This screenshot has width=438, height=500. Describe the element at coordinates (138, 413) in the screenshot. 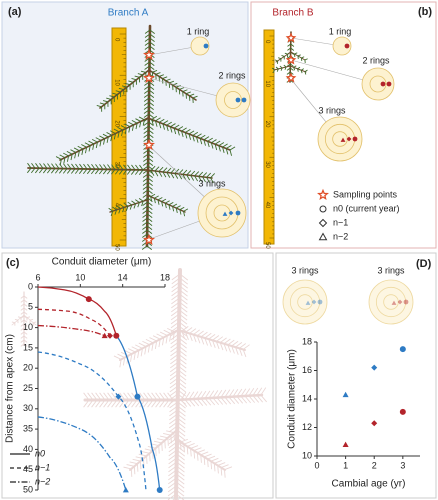

I see `line-series` at that location.